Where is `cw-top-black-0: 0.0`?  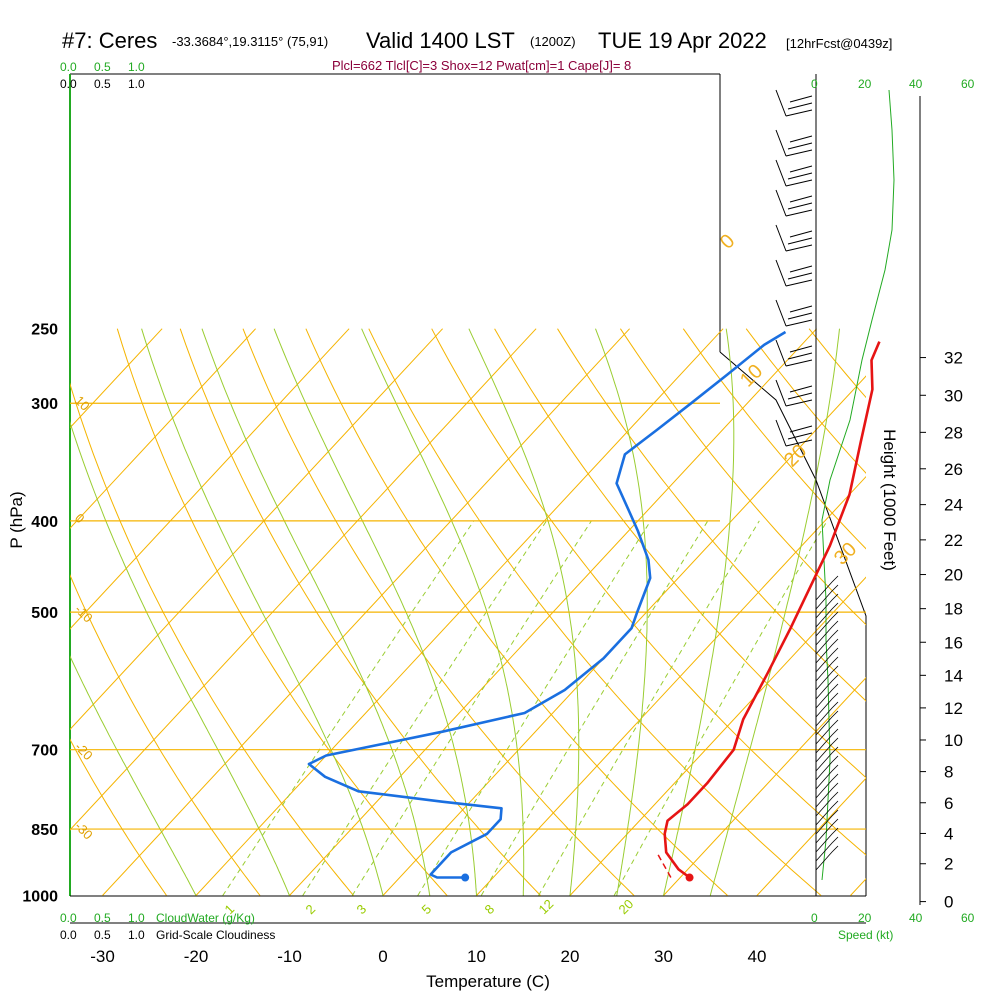
cw-top-black-0: 0.0 is located at coordinates (68, 84).